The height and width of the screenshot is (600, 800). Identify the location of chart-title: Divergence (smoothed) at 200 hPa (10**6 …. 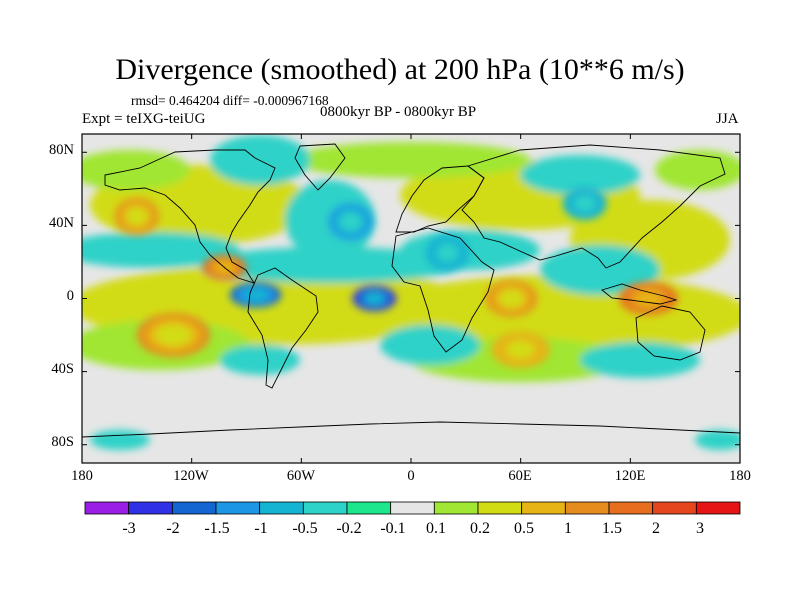
(400, 69).